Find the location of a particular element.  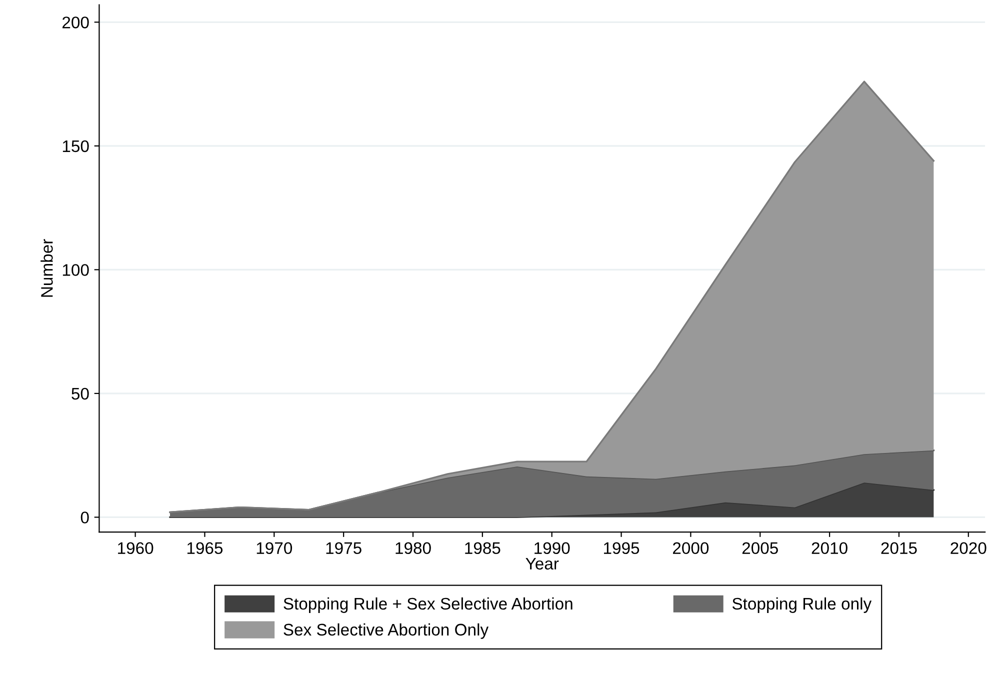

x-tick-label: 2005 is located at coordinates (760, 548).